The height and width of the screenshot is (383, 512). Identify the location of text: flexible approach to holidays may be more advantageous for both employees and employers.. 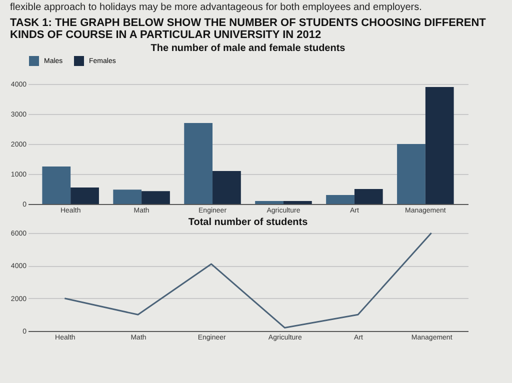
(216, 7).